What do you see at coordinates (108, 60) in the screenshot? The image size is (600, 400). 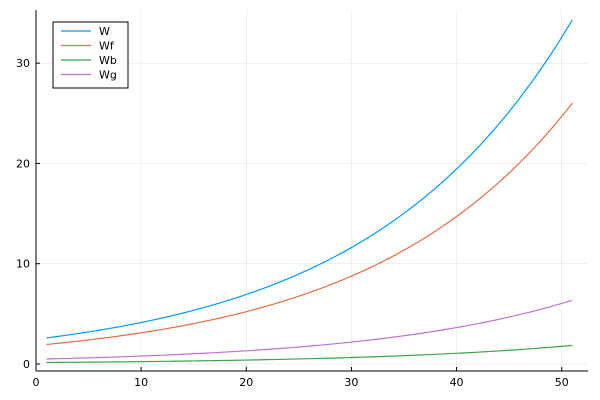 I see `legend-label-wb: Wb` at bounding box center [108, 60].